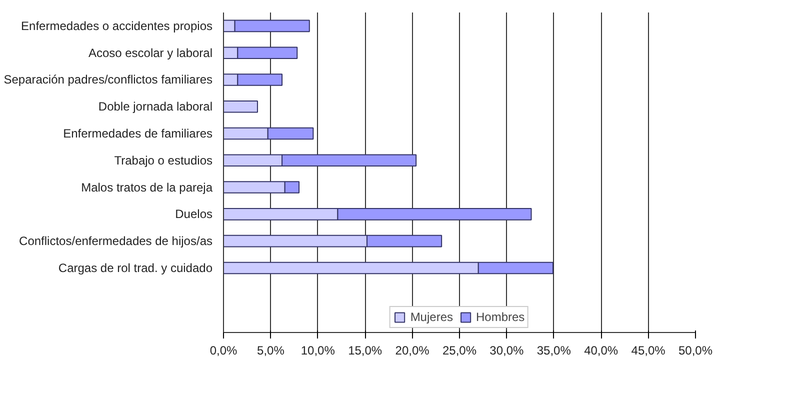 The image size is (790, 408). What do you see at coordinates (695, 351) in the screenshot?
I see `x-tick-label: 50,0%` at bounding box center [695, 351].